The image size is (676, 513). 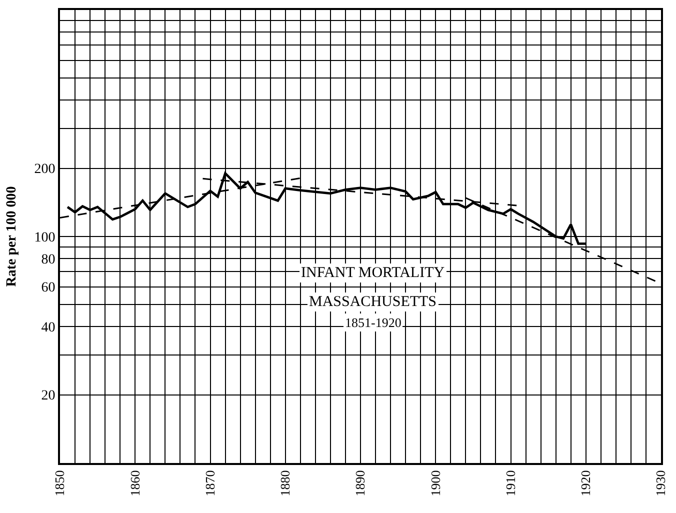 I want to click on x-tick-label: 1850, so click(x=60, y=483).